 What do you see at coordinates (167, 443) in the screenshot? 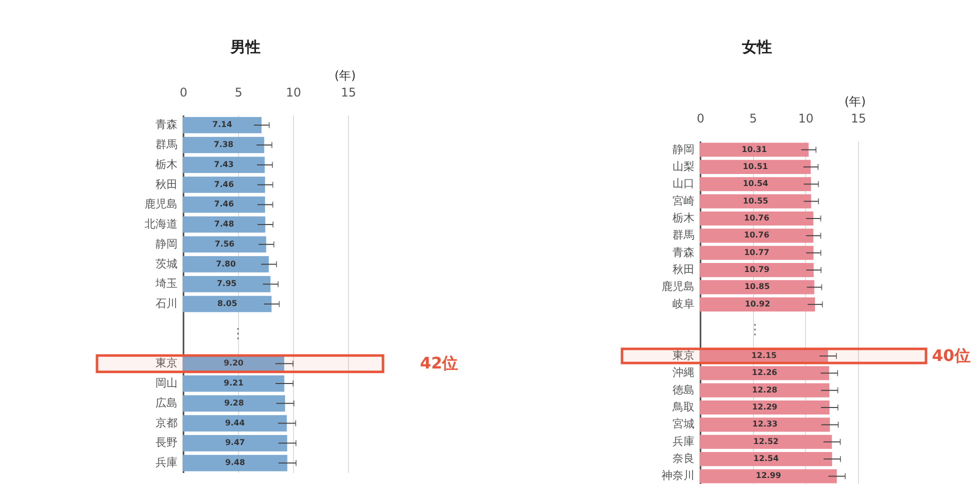
I see `y-tick-label: 長野` at bounding box center [167, 443].